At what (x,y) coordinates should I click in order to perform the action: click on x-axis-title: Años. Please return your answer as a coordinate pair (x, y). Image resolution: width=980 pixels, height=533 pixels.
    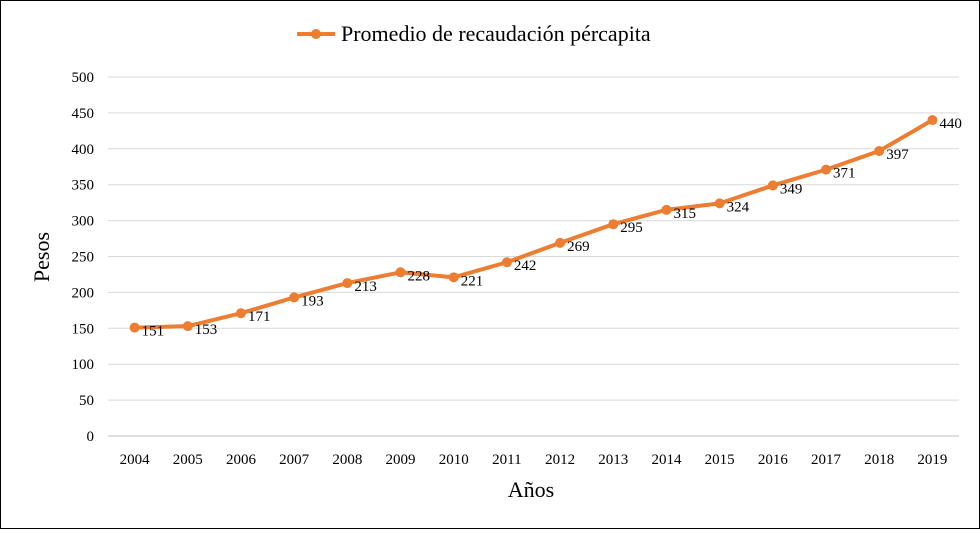
    Looking at the image, I should click on (531, 489).